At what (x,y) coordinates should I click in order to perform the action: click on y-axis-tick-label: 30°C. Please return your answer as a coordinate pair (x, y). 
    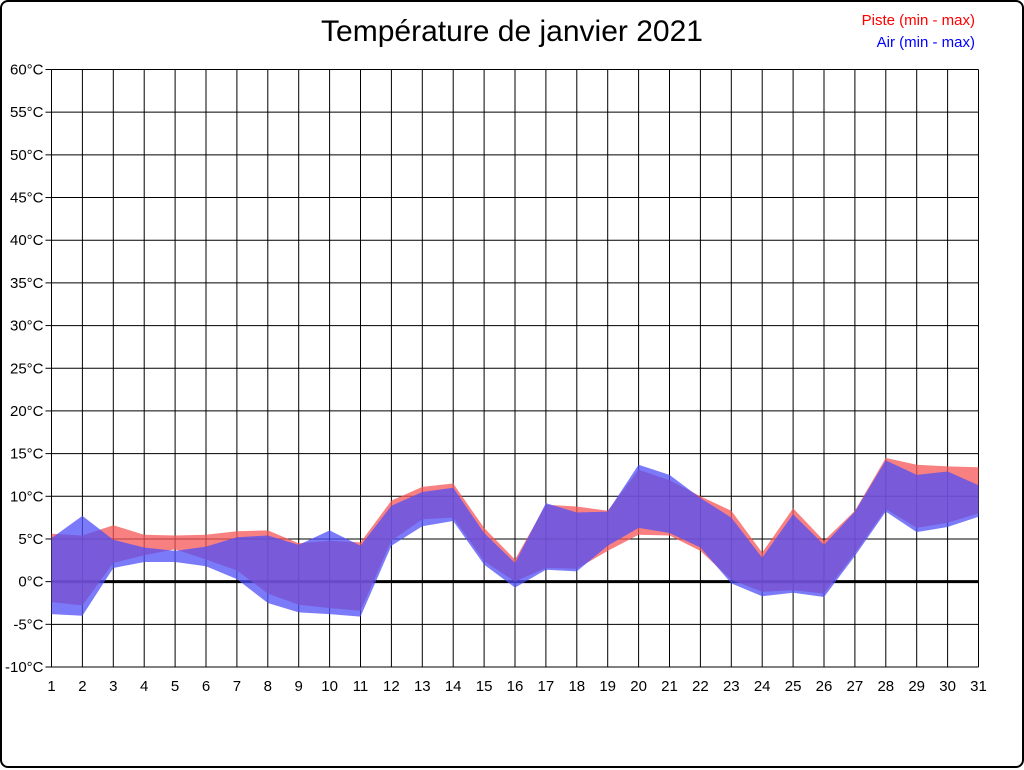
    Looking at the image, I should click on (27, 326).